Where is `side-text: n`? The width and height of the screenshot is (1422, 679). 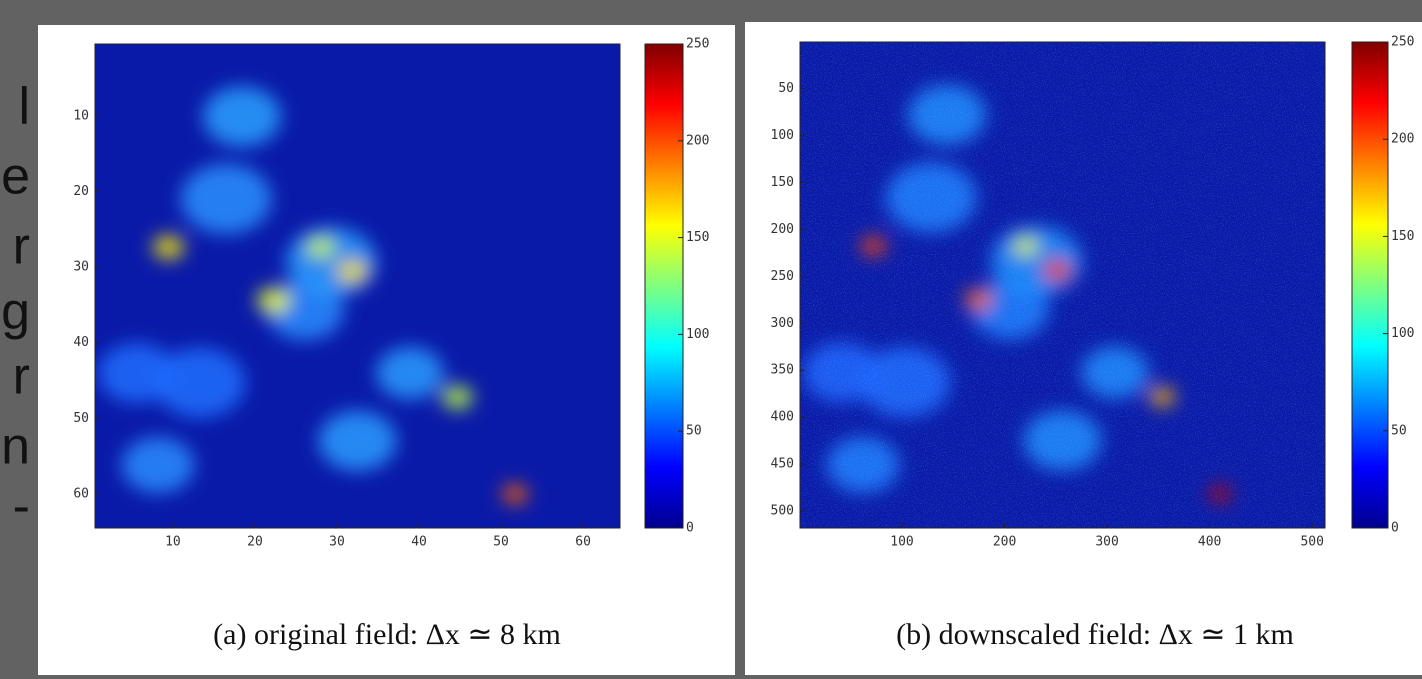 side-text: n is located at coordinates (15, 447).